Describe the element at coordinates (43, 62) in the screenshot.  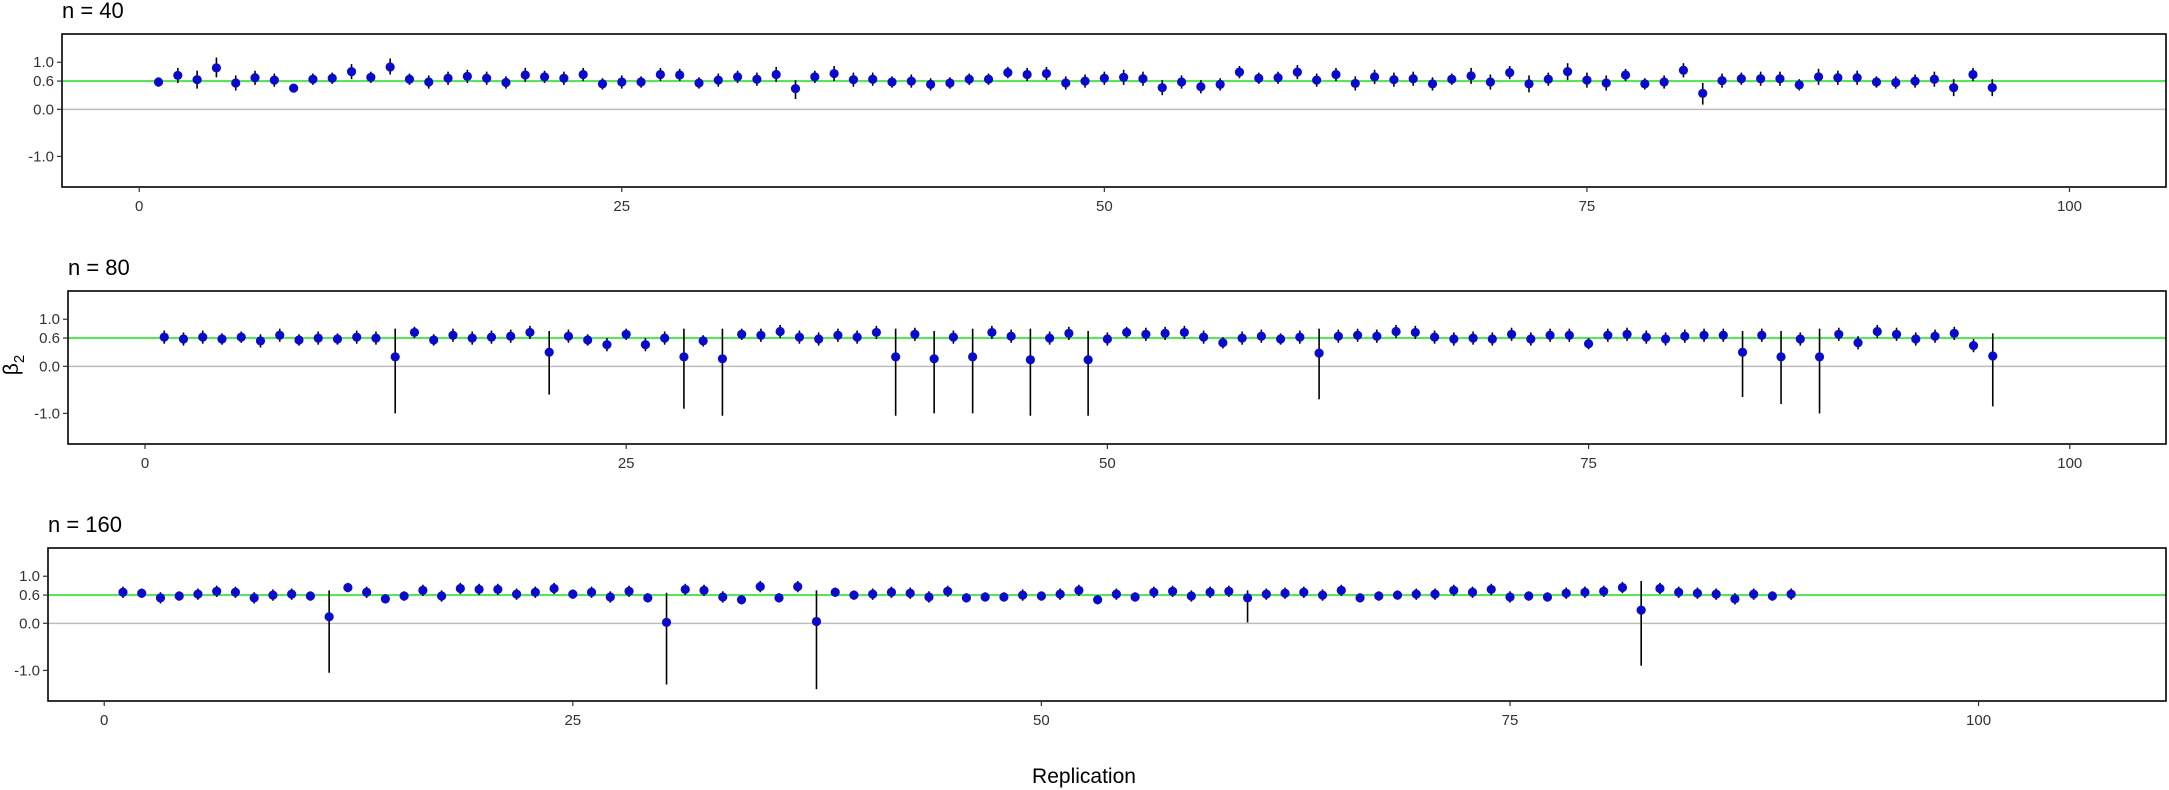
I see `y-tick-label: 1.0` at that location.